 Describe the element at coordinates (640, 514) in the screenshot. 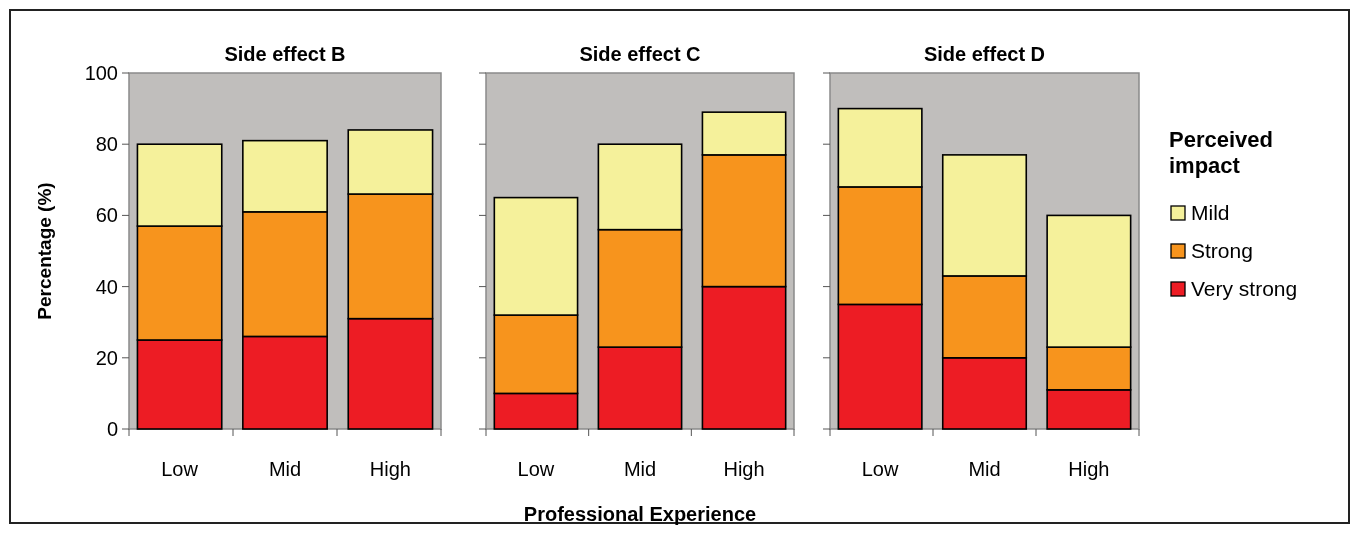

I see `x-axis-title: Professional Experience` at that location.